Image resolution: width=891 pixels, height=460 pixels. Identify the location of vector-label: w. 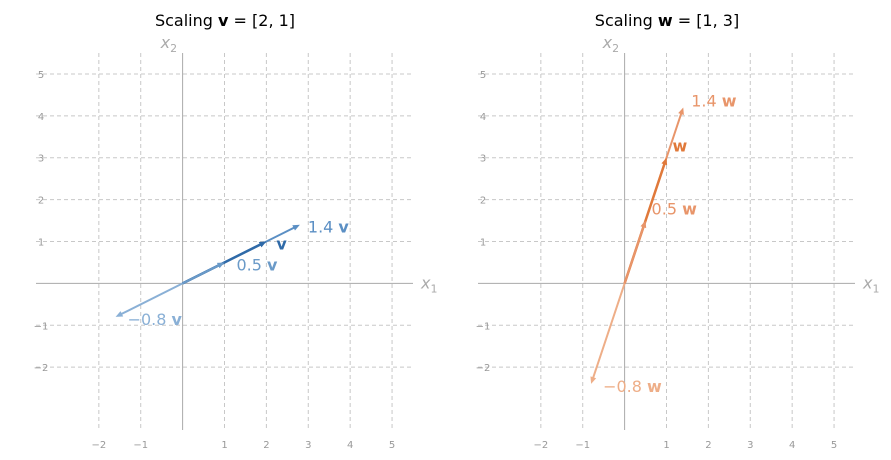
(680, 146).